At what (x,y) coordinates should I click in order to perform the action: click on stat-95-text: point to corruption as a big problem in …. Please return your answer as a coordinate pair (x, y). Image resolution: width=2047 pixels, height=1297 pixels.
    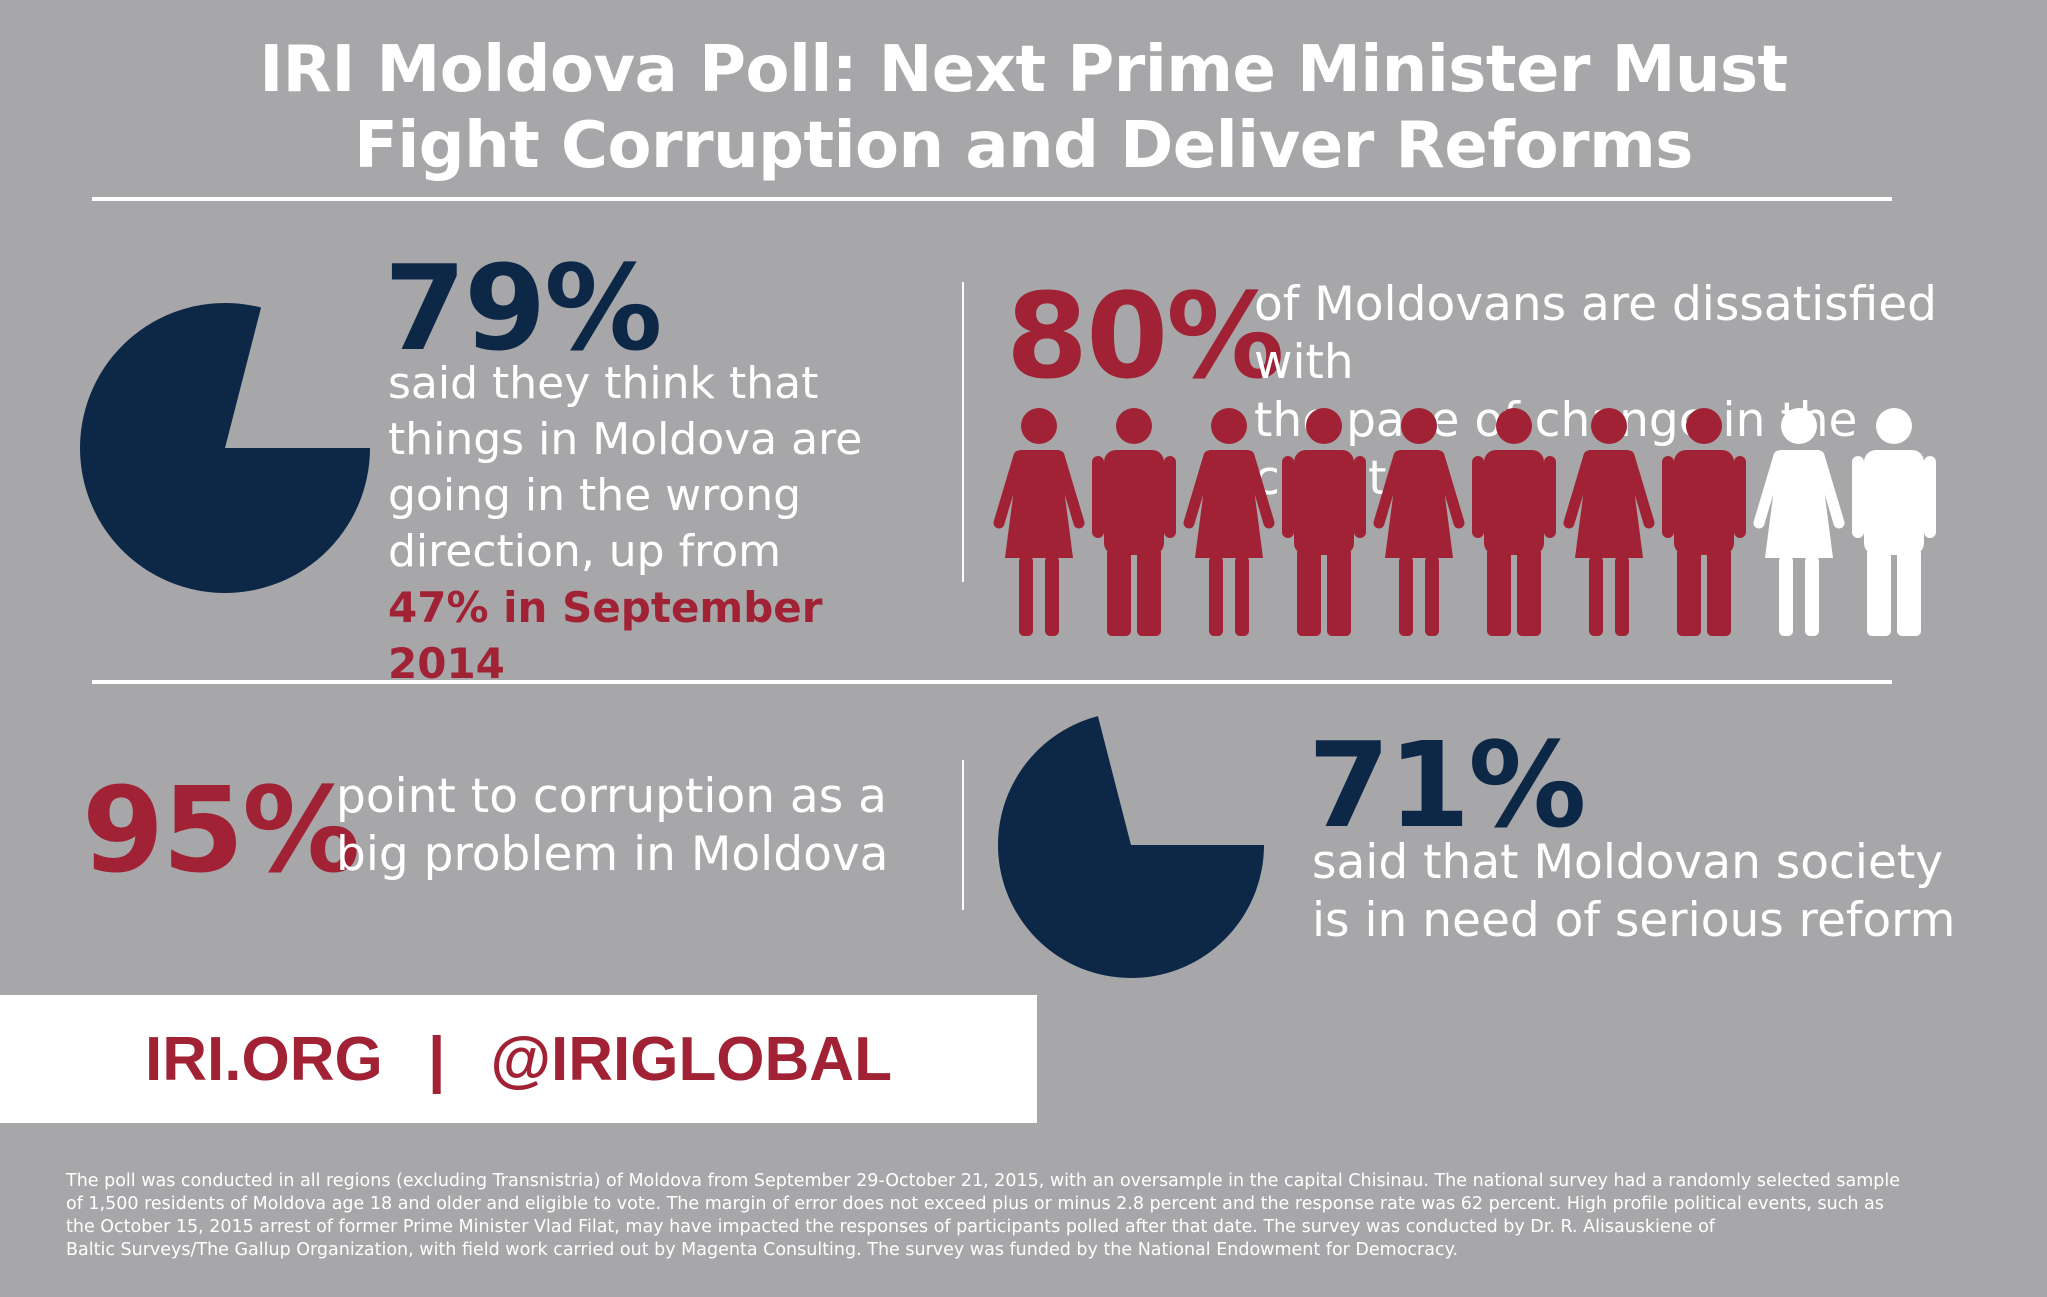
    Looking at the image, I should click on (636, 826).